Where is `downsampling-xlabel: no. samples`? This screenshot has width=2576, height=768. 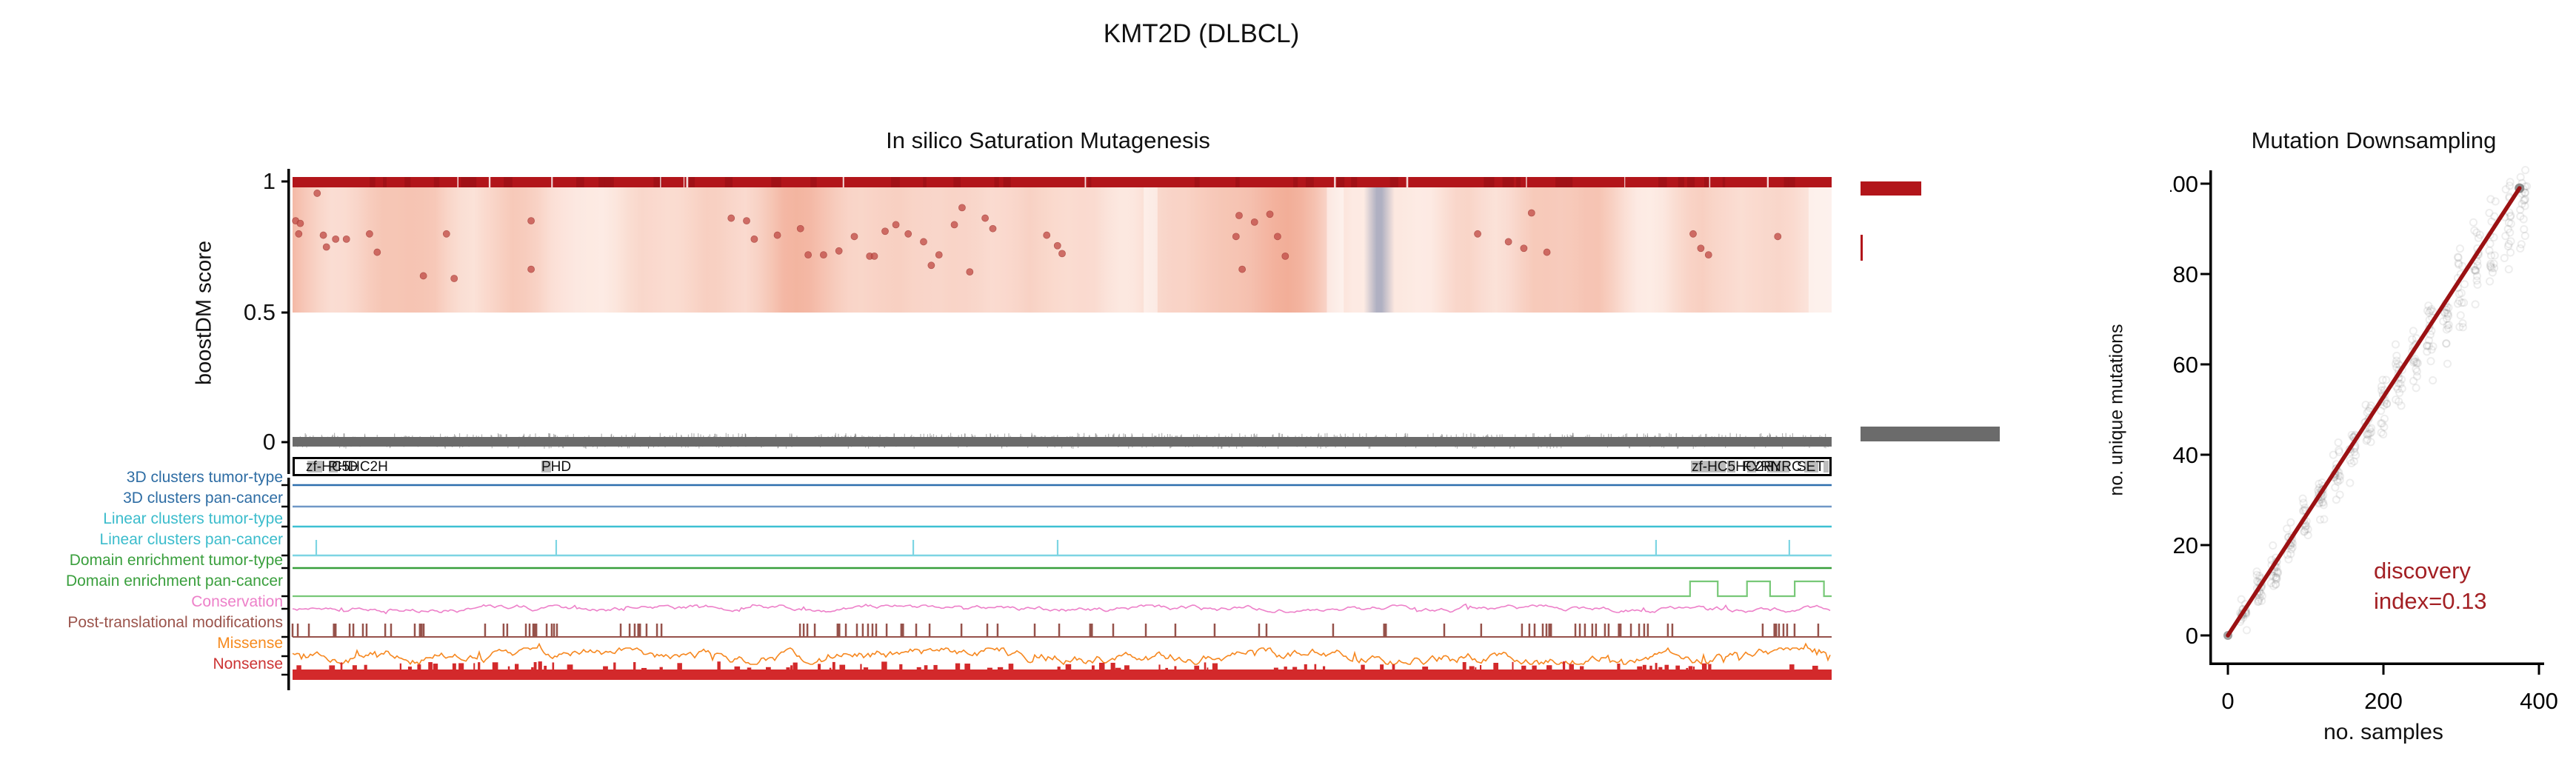
downsampling-xlabel: no. samples is located at coordinates (2383, 732).